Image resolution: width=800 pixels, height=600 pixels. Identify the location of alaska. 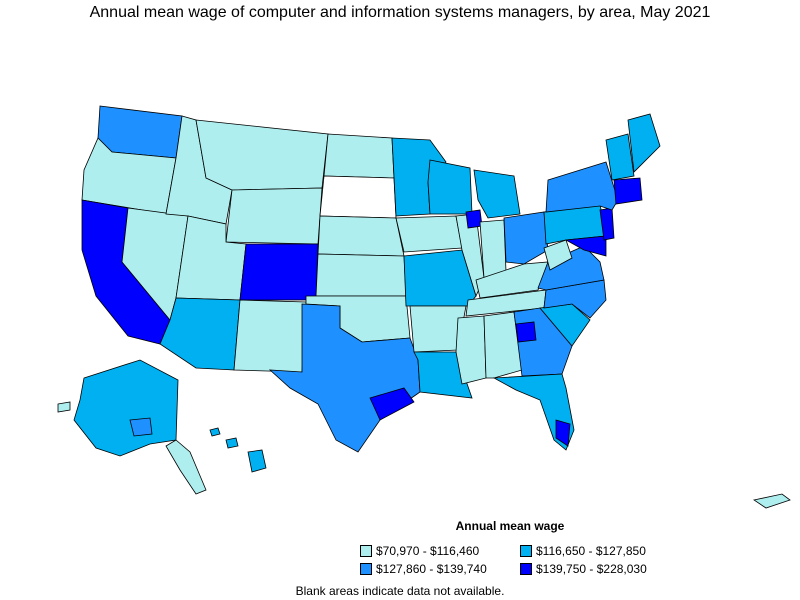
(132, 427).